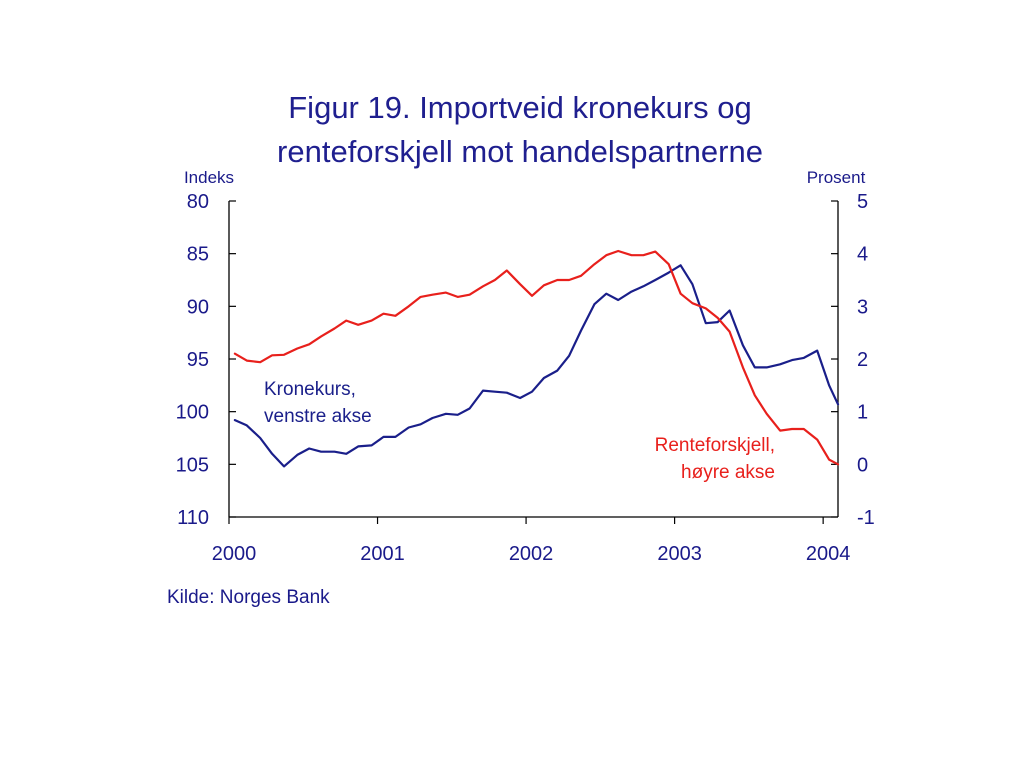 The image size is (1024, 768). I want to click on chart-title-line-1: Figur 19. Importveid kronekurs og, so click(520, 107).